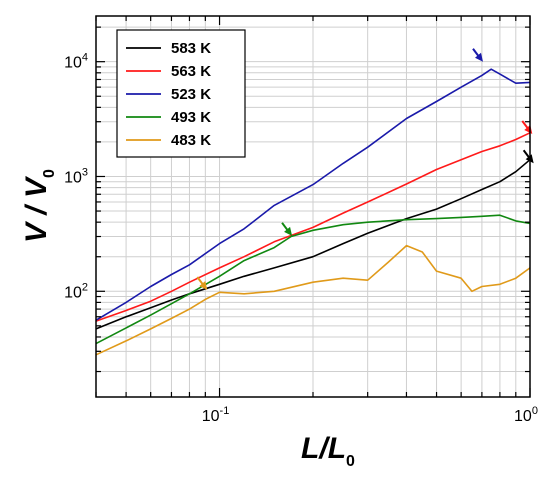 The height and width of the screenshot is (481, 550). I want to click on y-tick-label: 10³, so click(76, 176).